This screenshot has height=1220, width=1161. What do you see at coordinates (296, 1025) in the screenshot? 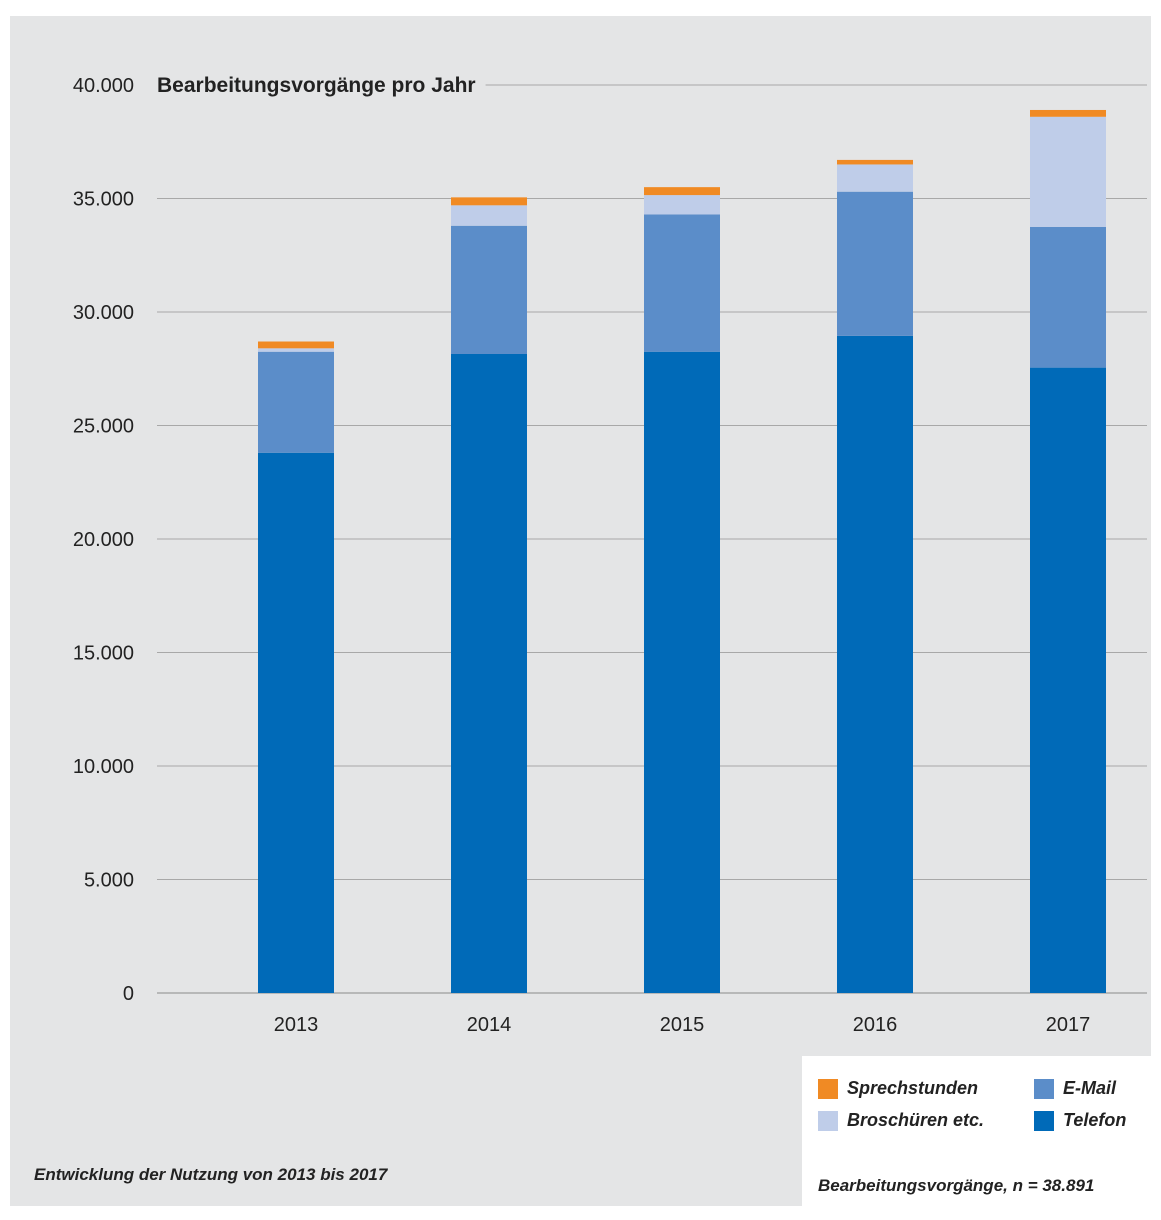
I see `x-tick-label-2013: 2013` at bounding box center [296, 1025].